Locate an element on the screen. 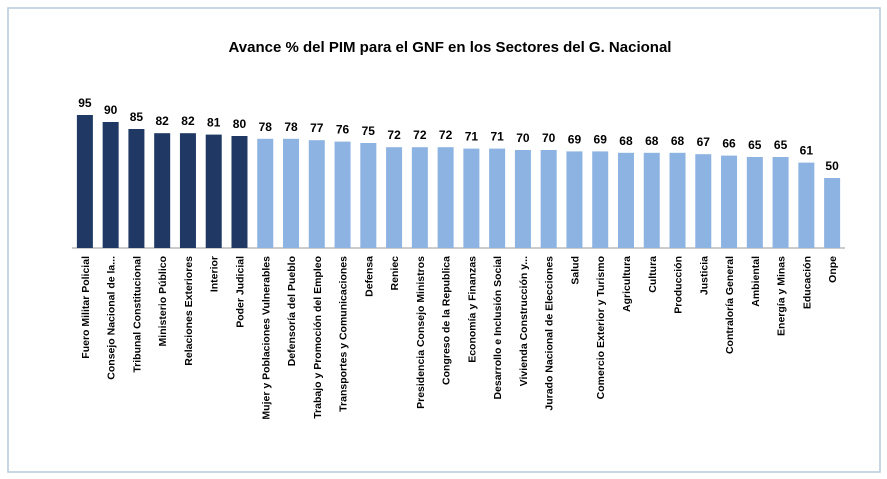 This screenshot has height=479, width=887. x-tick-label: Presidencia Consejo Ministros is located at coordinates (421, 332).